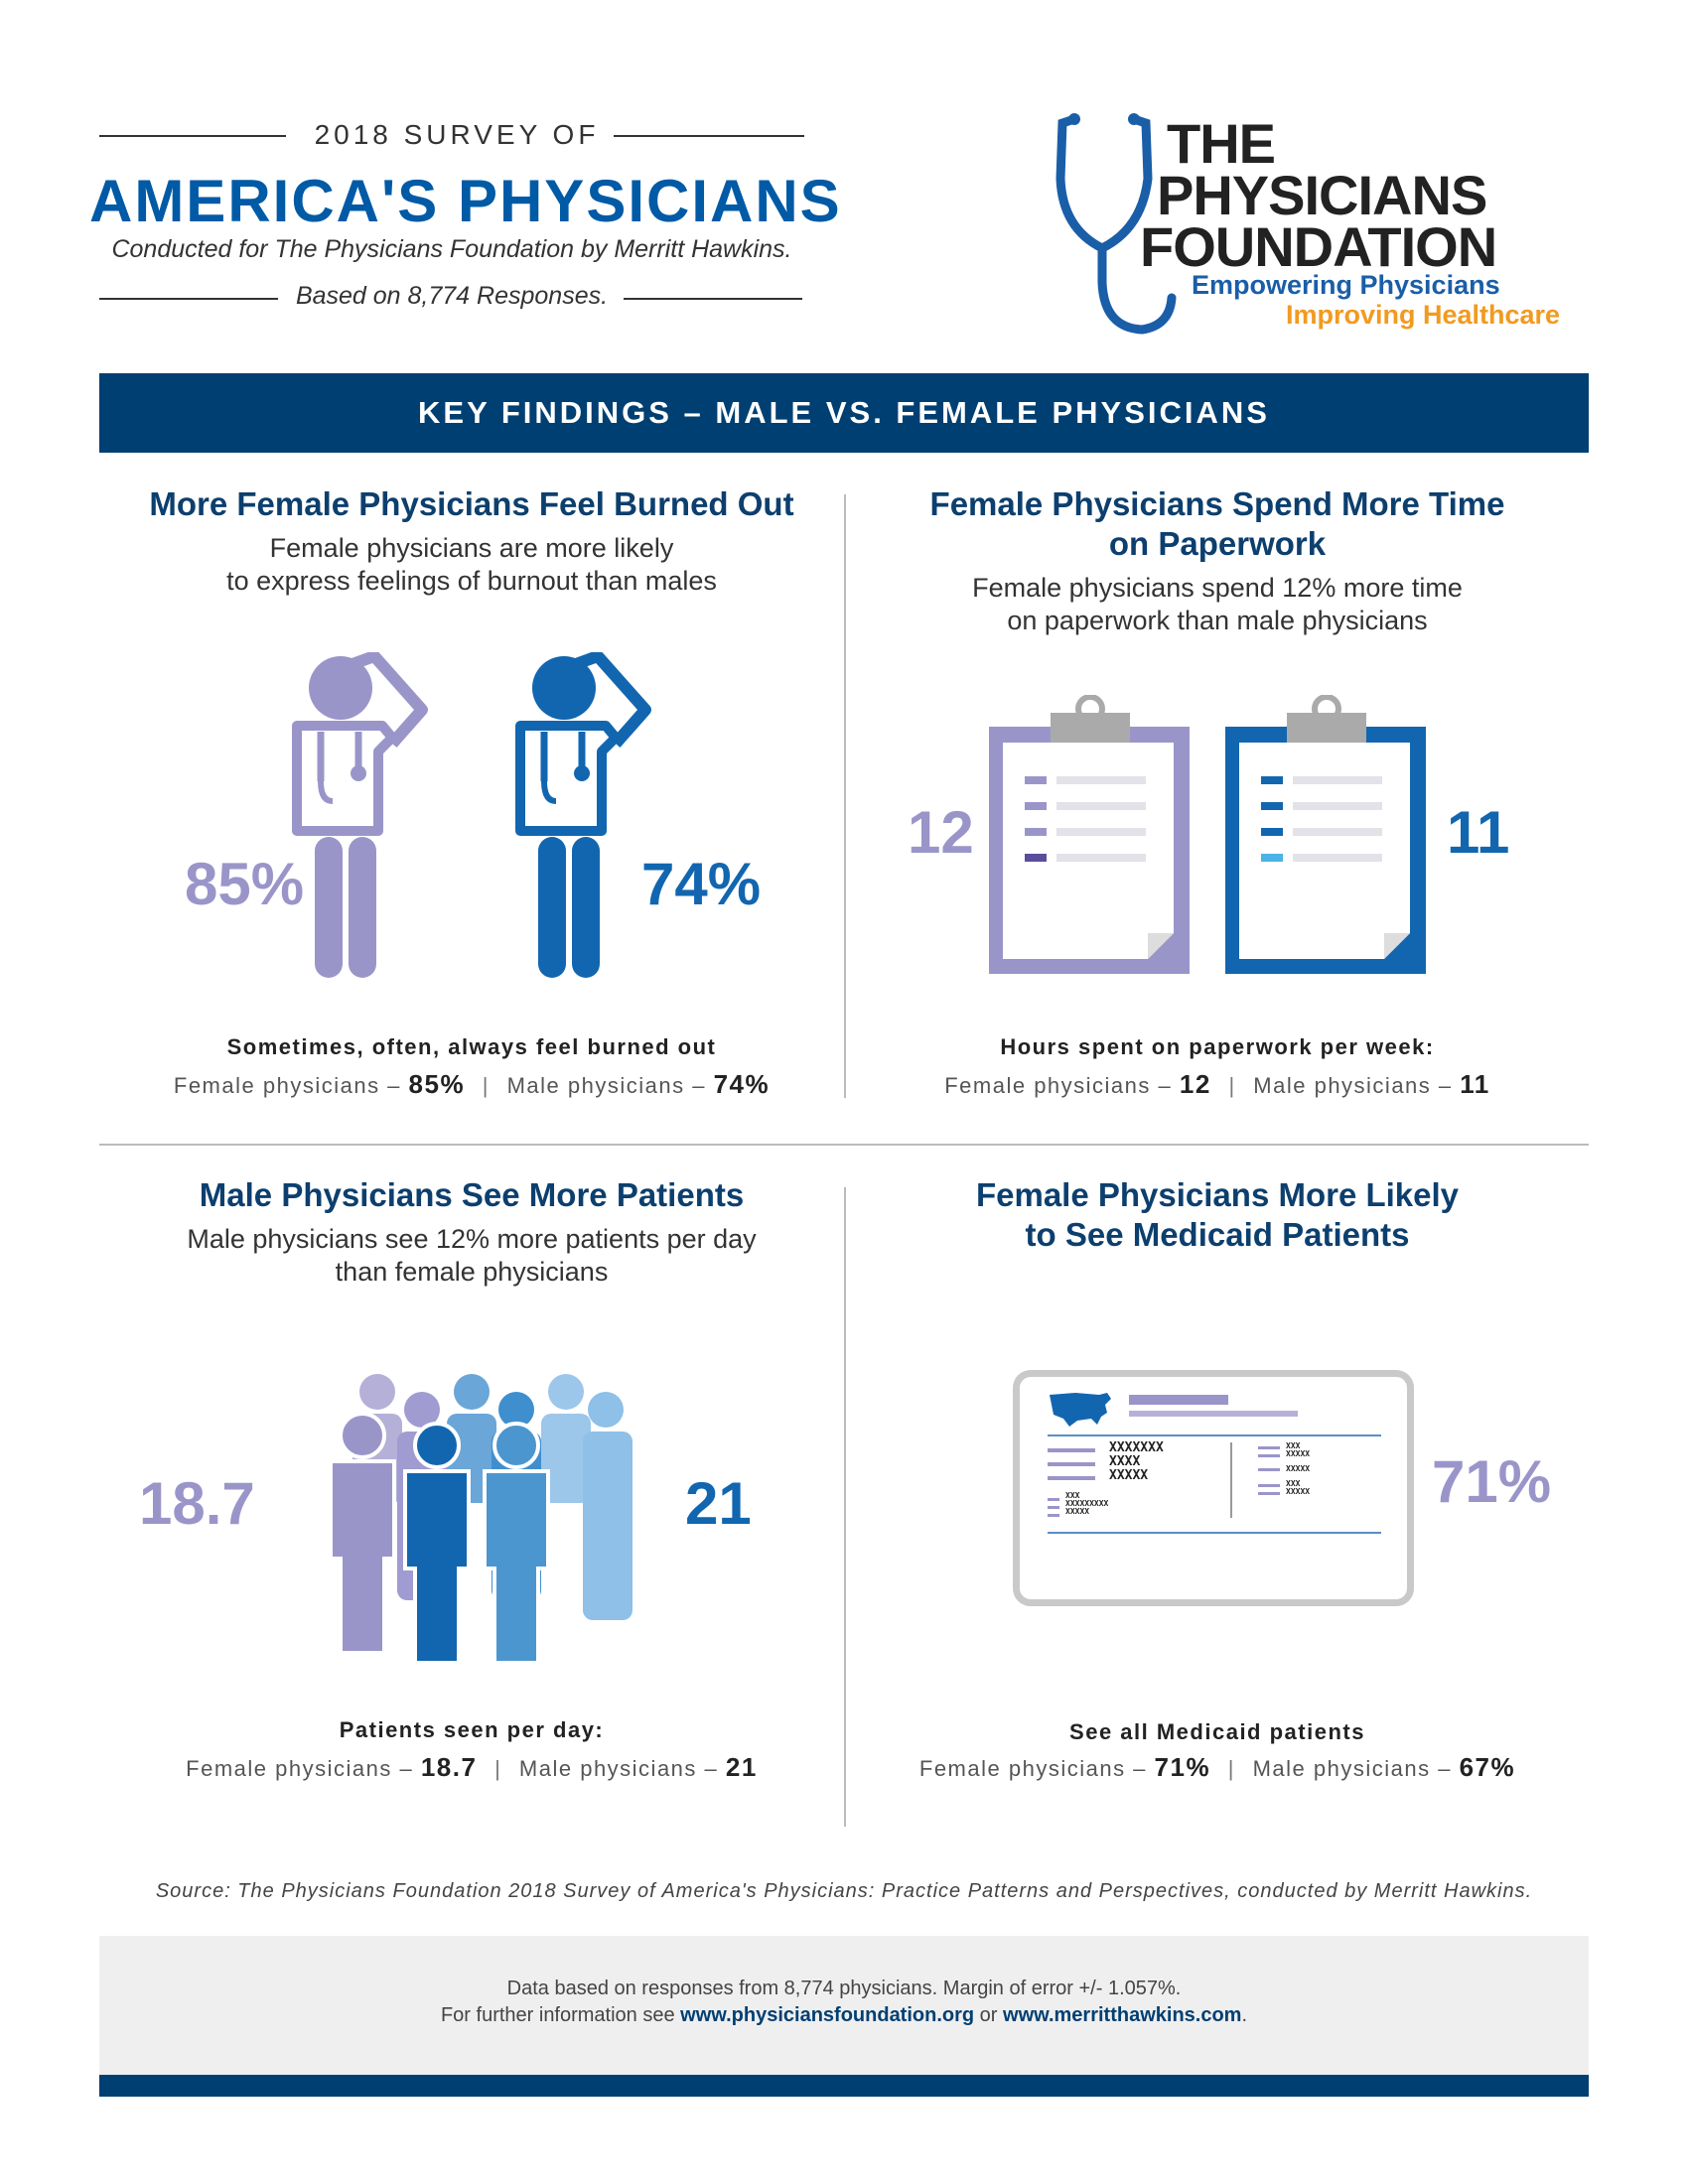 The width and height of the screenshot is (1688, 2184). Describe the element at coordinates (844, 1145) in the screenshot. I see `horizontal-divider` at that location.